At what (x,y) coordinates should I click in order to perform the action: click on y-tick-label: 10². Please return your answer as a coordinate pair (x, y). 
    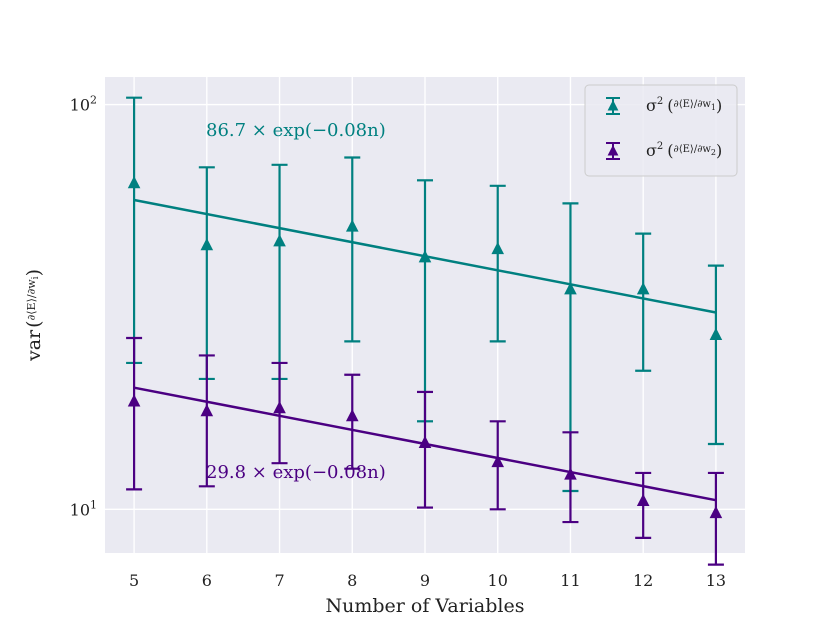
    Looking at the image, I should click on (83, 104).